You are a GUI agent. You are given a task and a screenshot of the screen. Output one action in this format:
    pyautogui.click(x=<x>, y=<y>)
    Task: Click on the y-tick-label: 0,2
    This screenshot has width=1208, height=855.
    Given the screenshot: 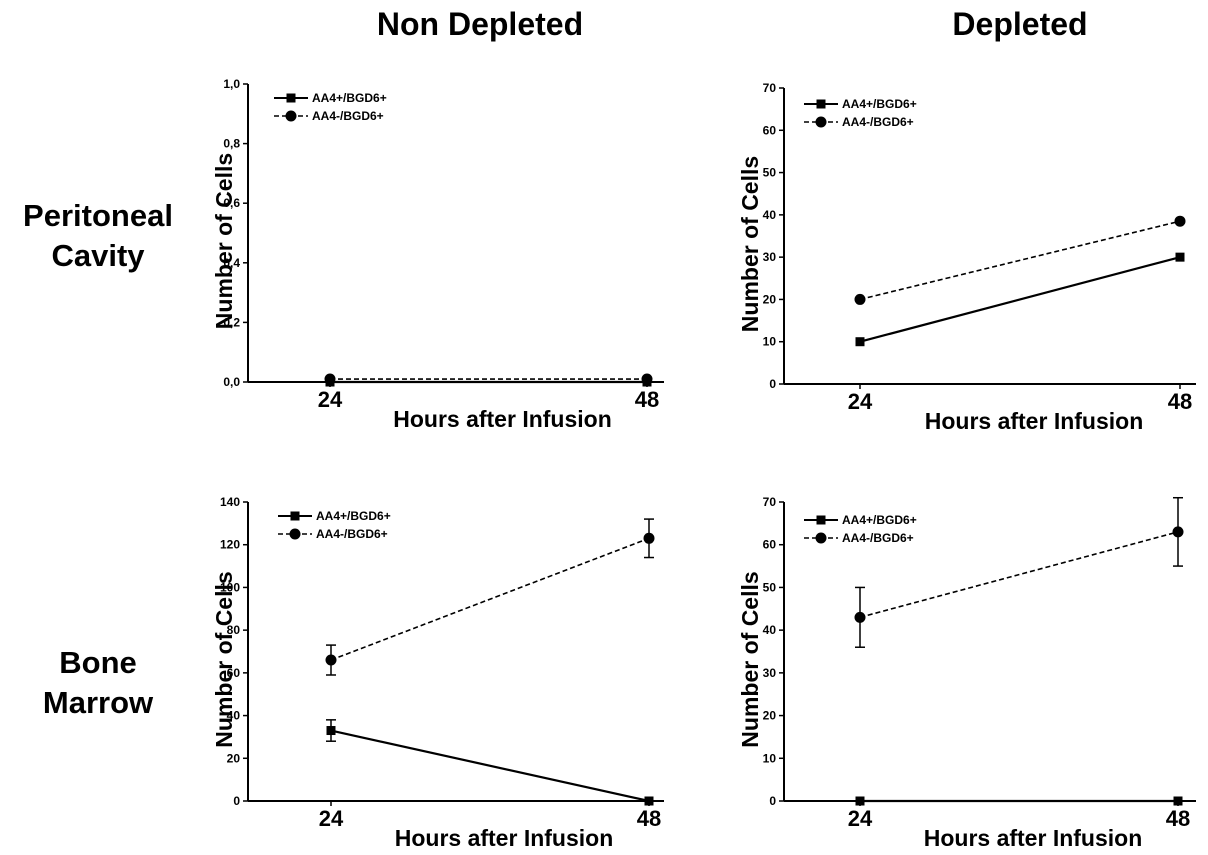 What is the action you would take?
    pyautogui.click(x=231, y=322)
    